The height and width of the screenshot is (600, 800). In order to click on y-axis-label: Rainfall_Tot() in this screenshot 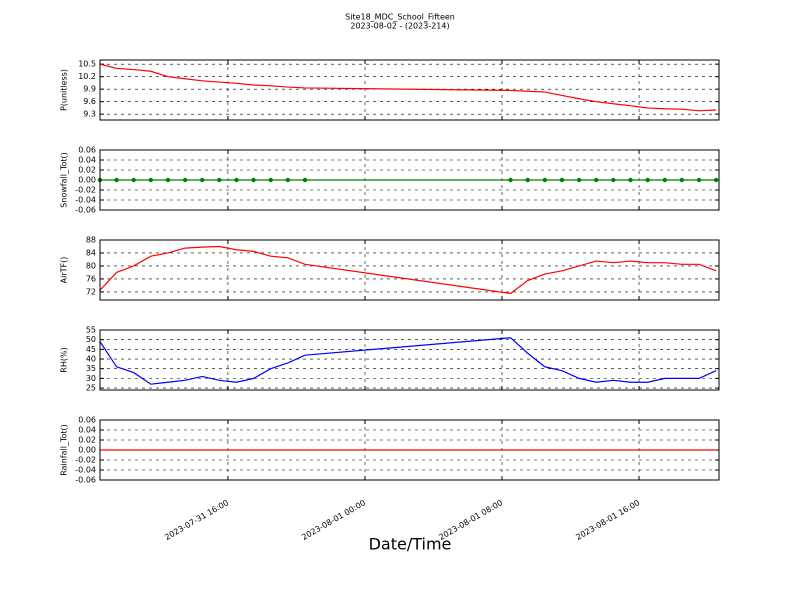, I will do `click(64, 450)`.